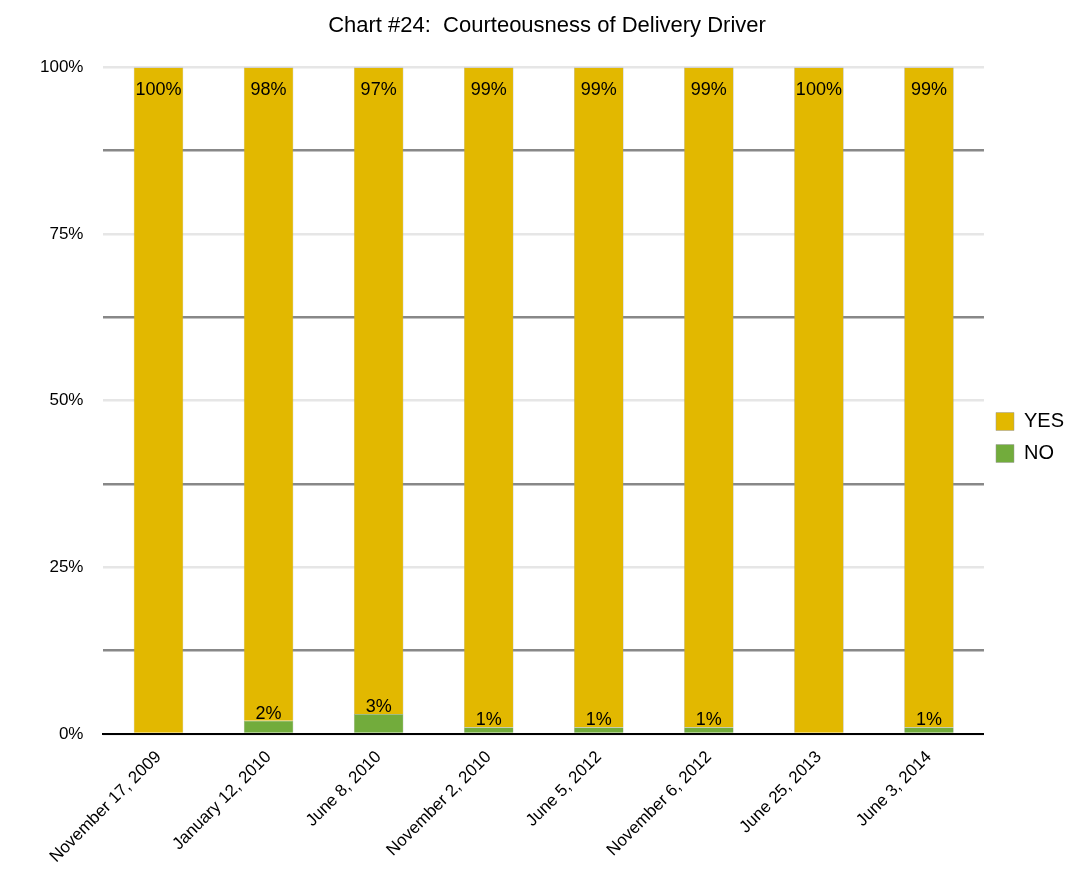 The height and width of the screenshot is (875, 1084). I want to click on data-label: 2%, so click(268, 712).